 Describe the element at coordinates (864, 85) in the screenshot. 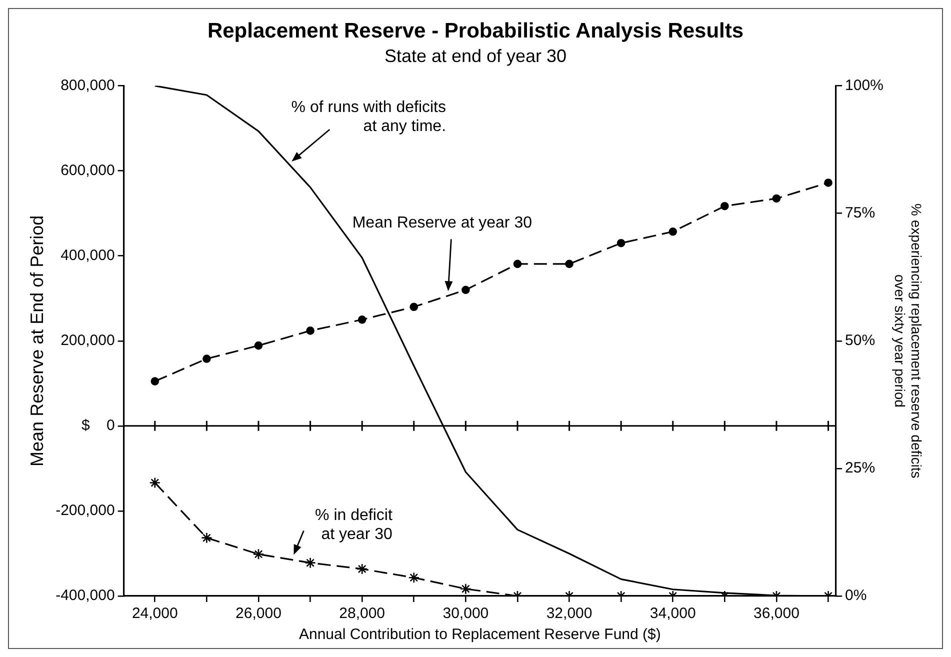

I see `y2-tick-label: 100%` at that location.